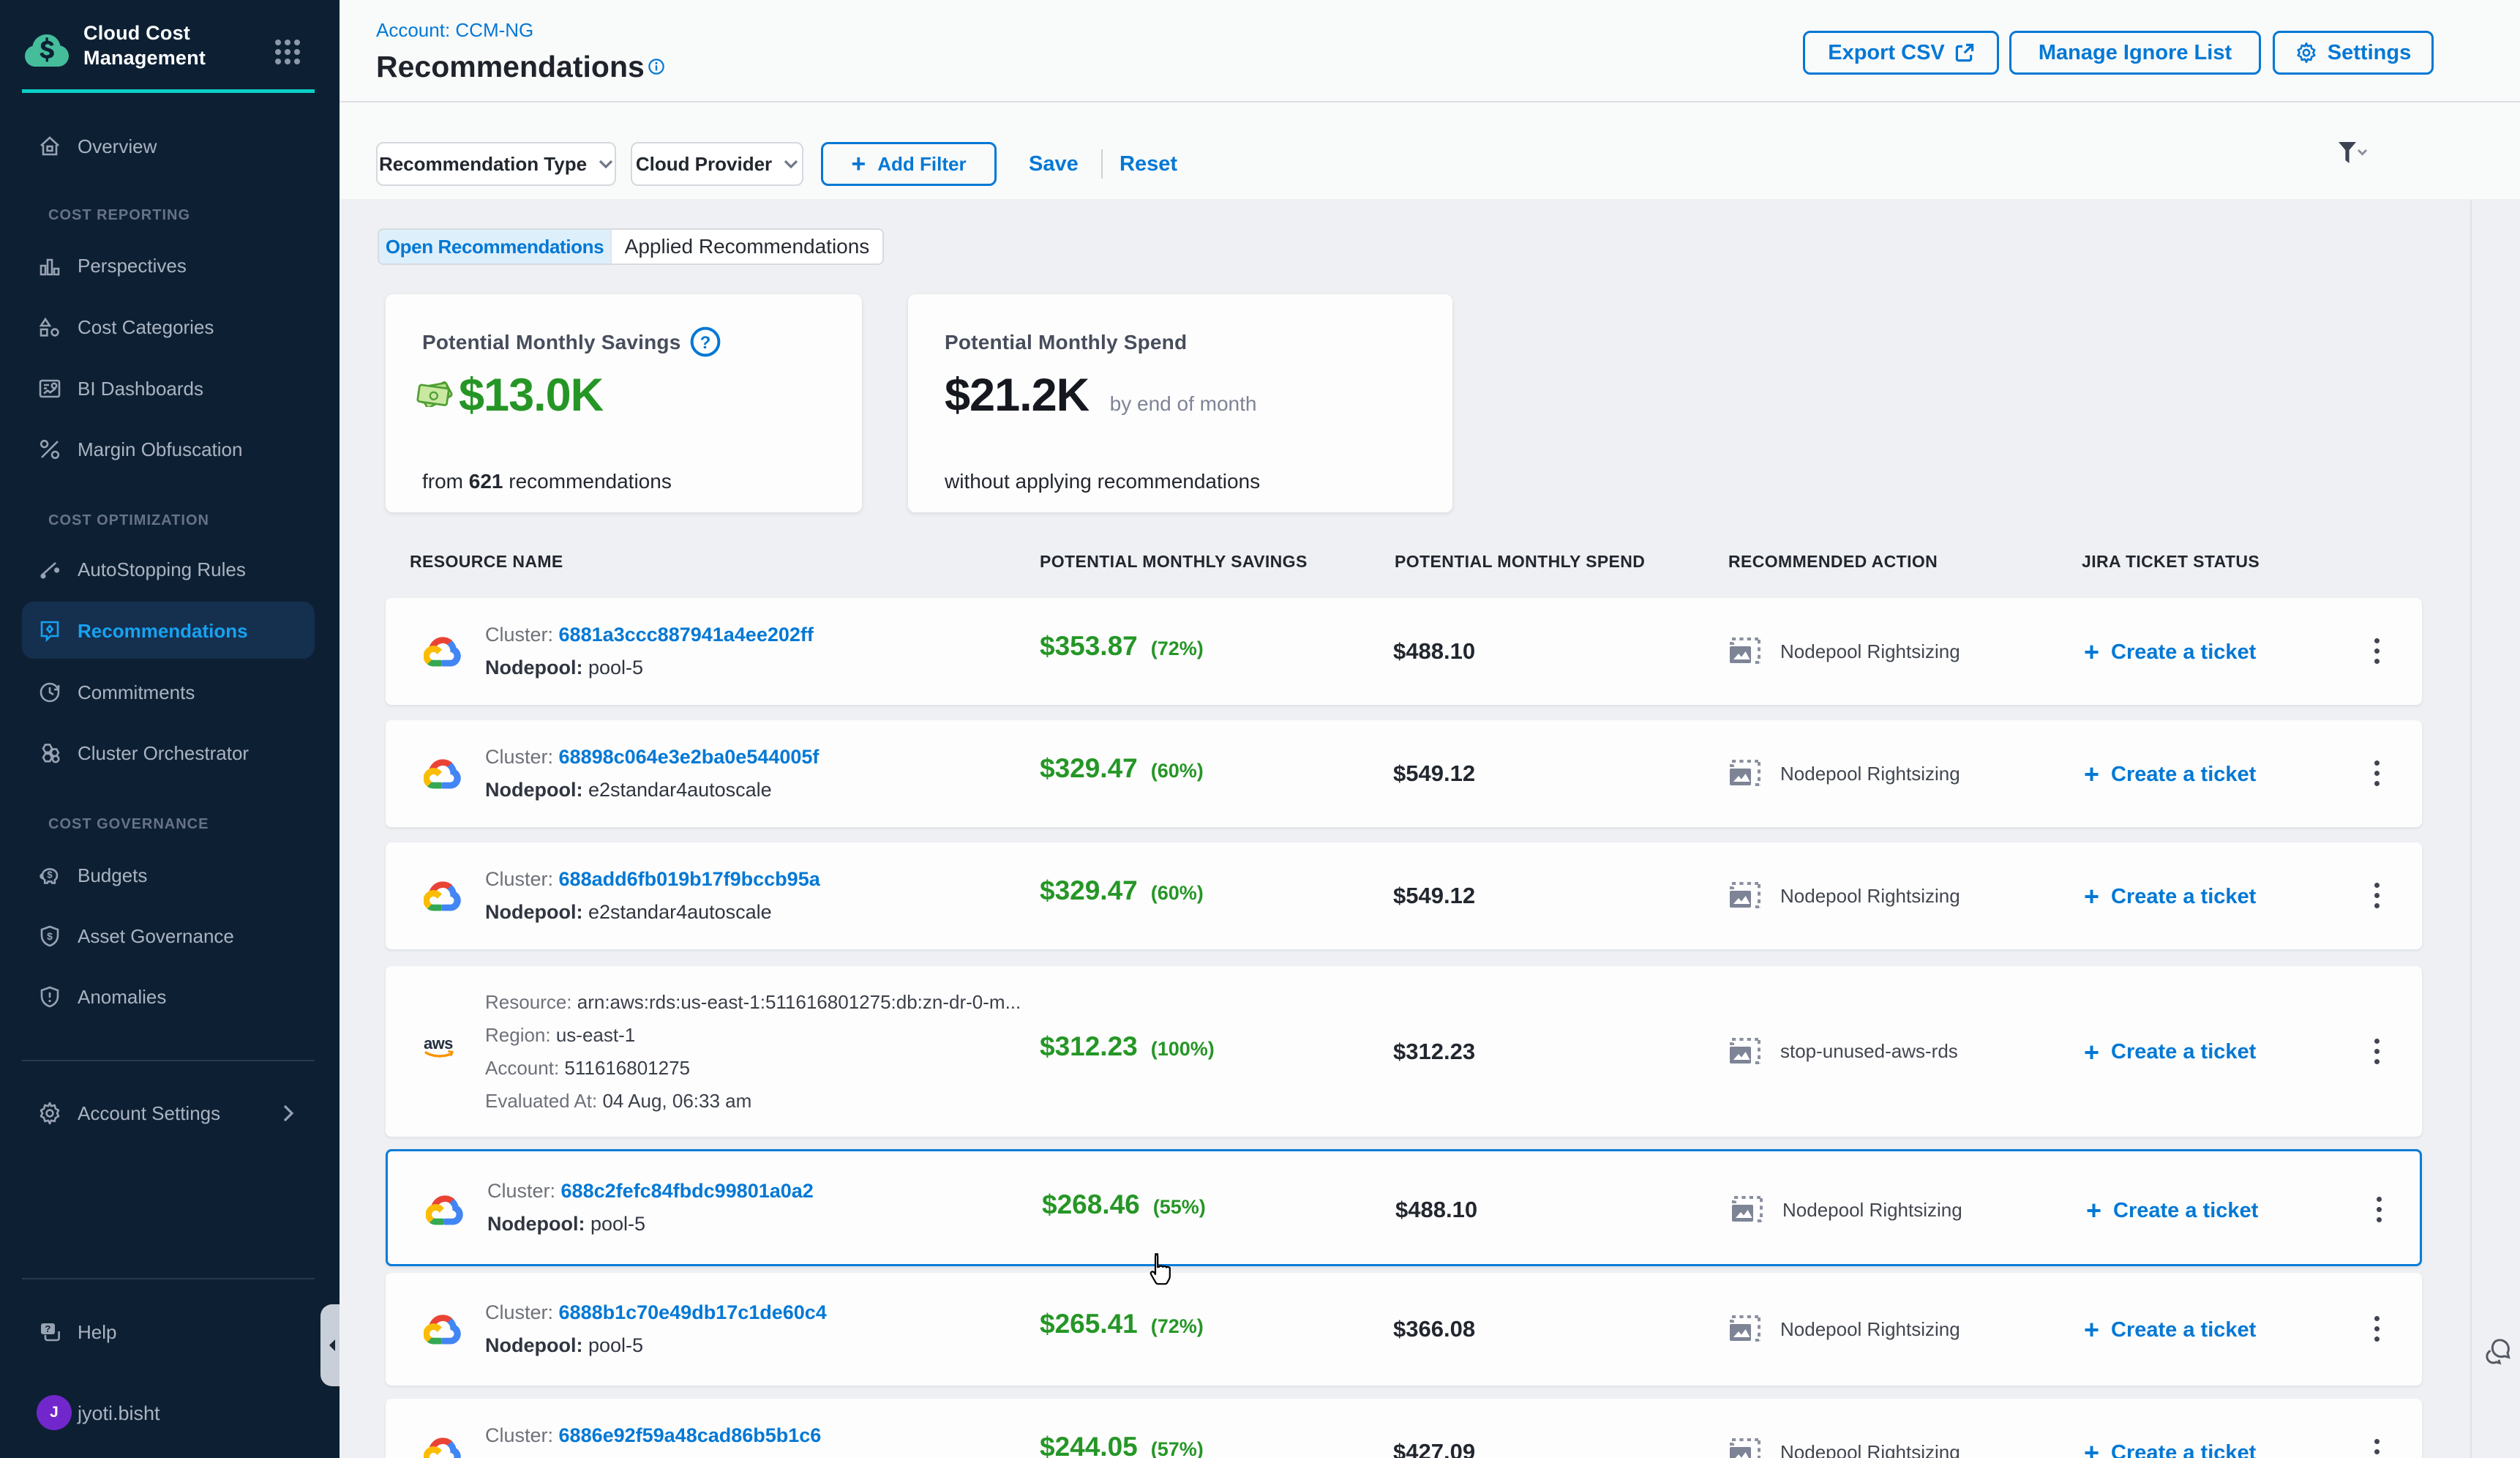  Describe the element at coordinates (438, 1043) in the screenshot. I see `svg-text: aws` at that location.